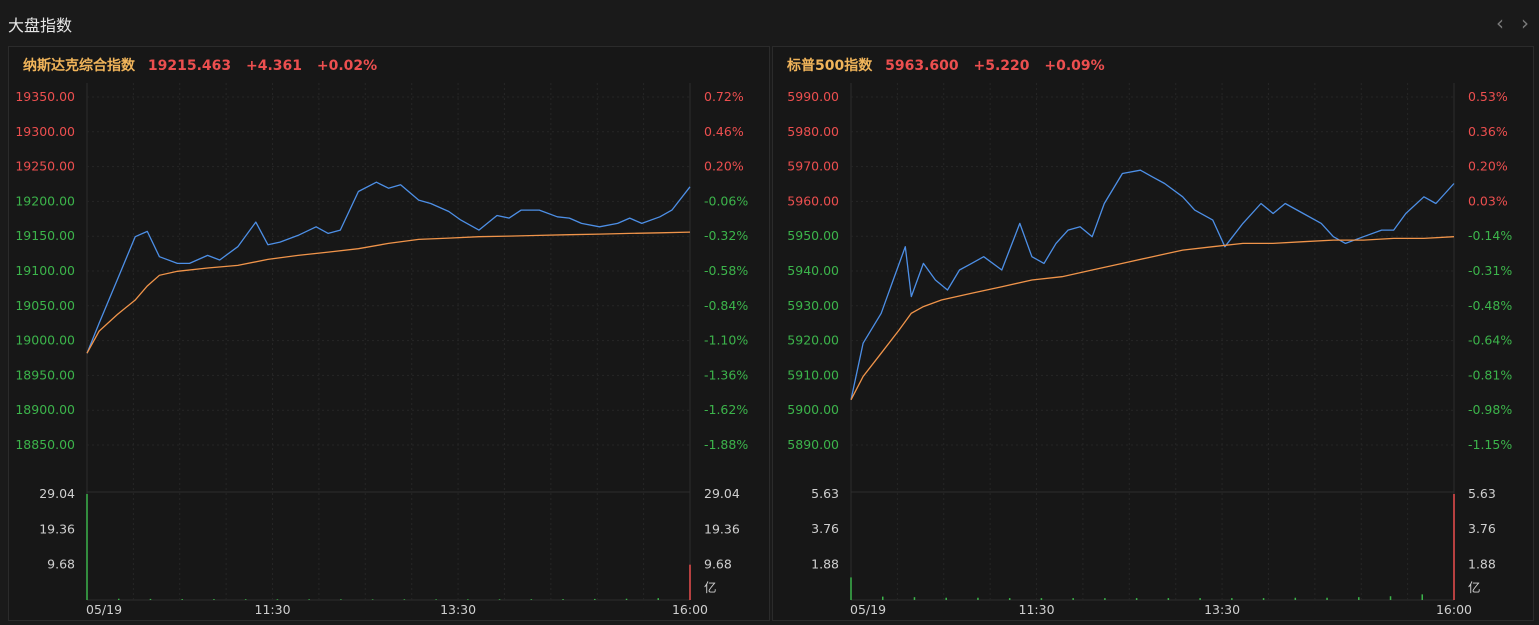 The height and width of the screenshot is (625, 1539). I want to click on volume-tick-left: 1.88, so click(825, 564).